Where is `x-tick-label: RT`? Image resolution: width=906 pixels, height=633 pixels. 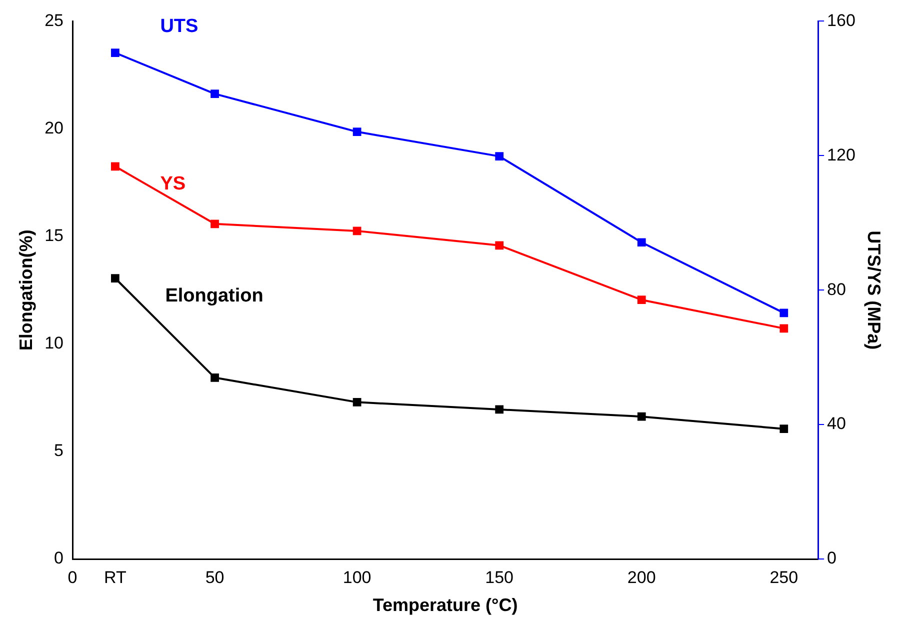
x-tick-label: RT is located at coordinates (115, 577).